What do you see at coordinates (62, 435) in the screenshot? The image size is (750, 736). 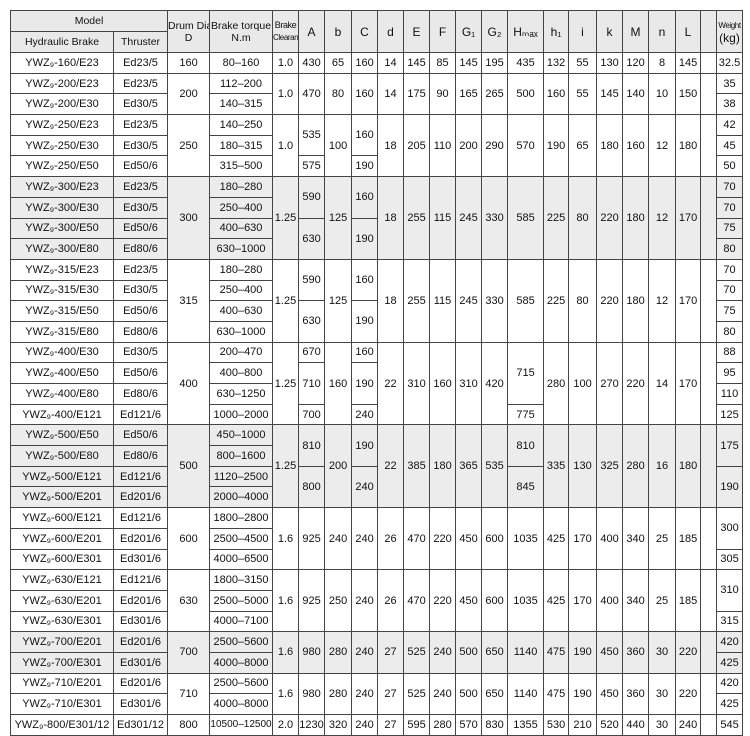 I see `cell-model: YWZ₉-500/E50` at bounding box center [62, 435].